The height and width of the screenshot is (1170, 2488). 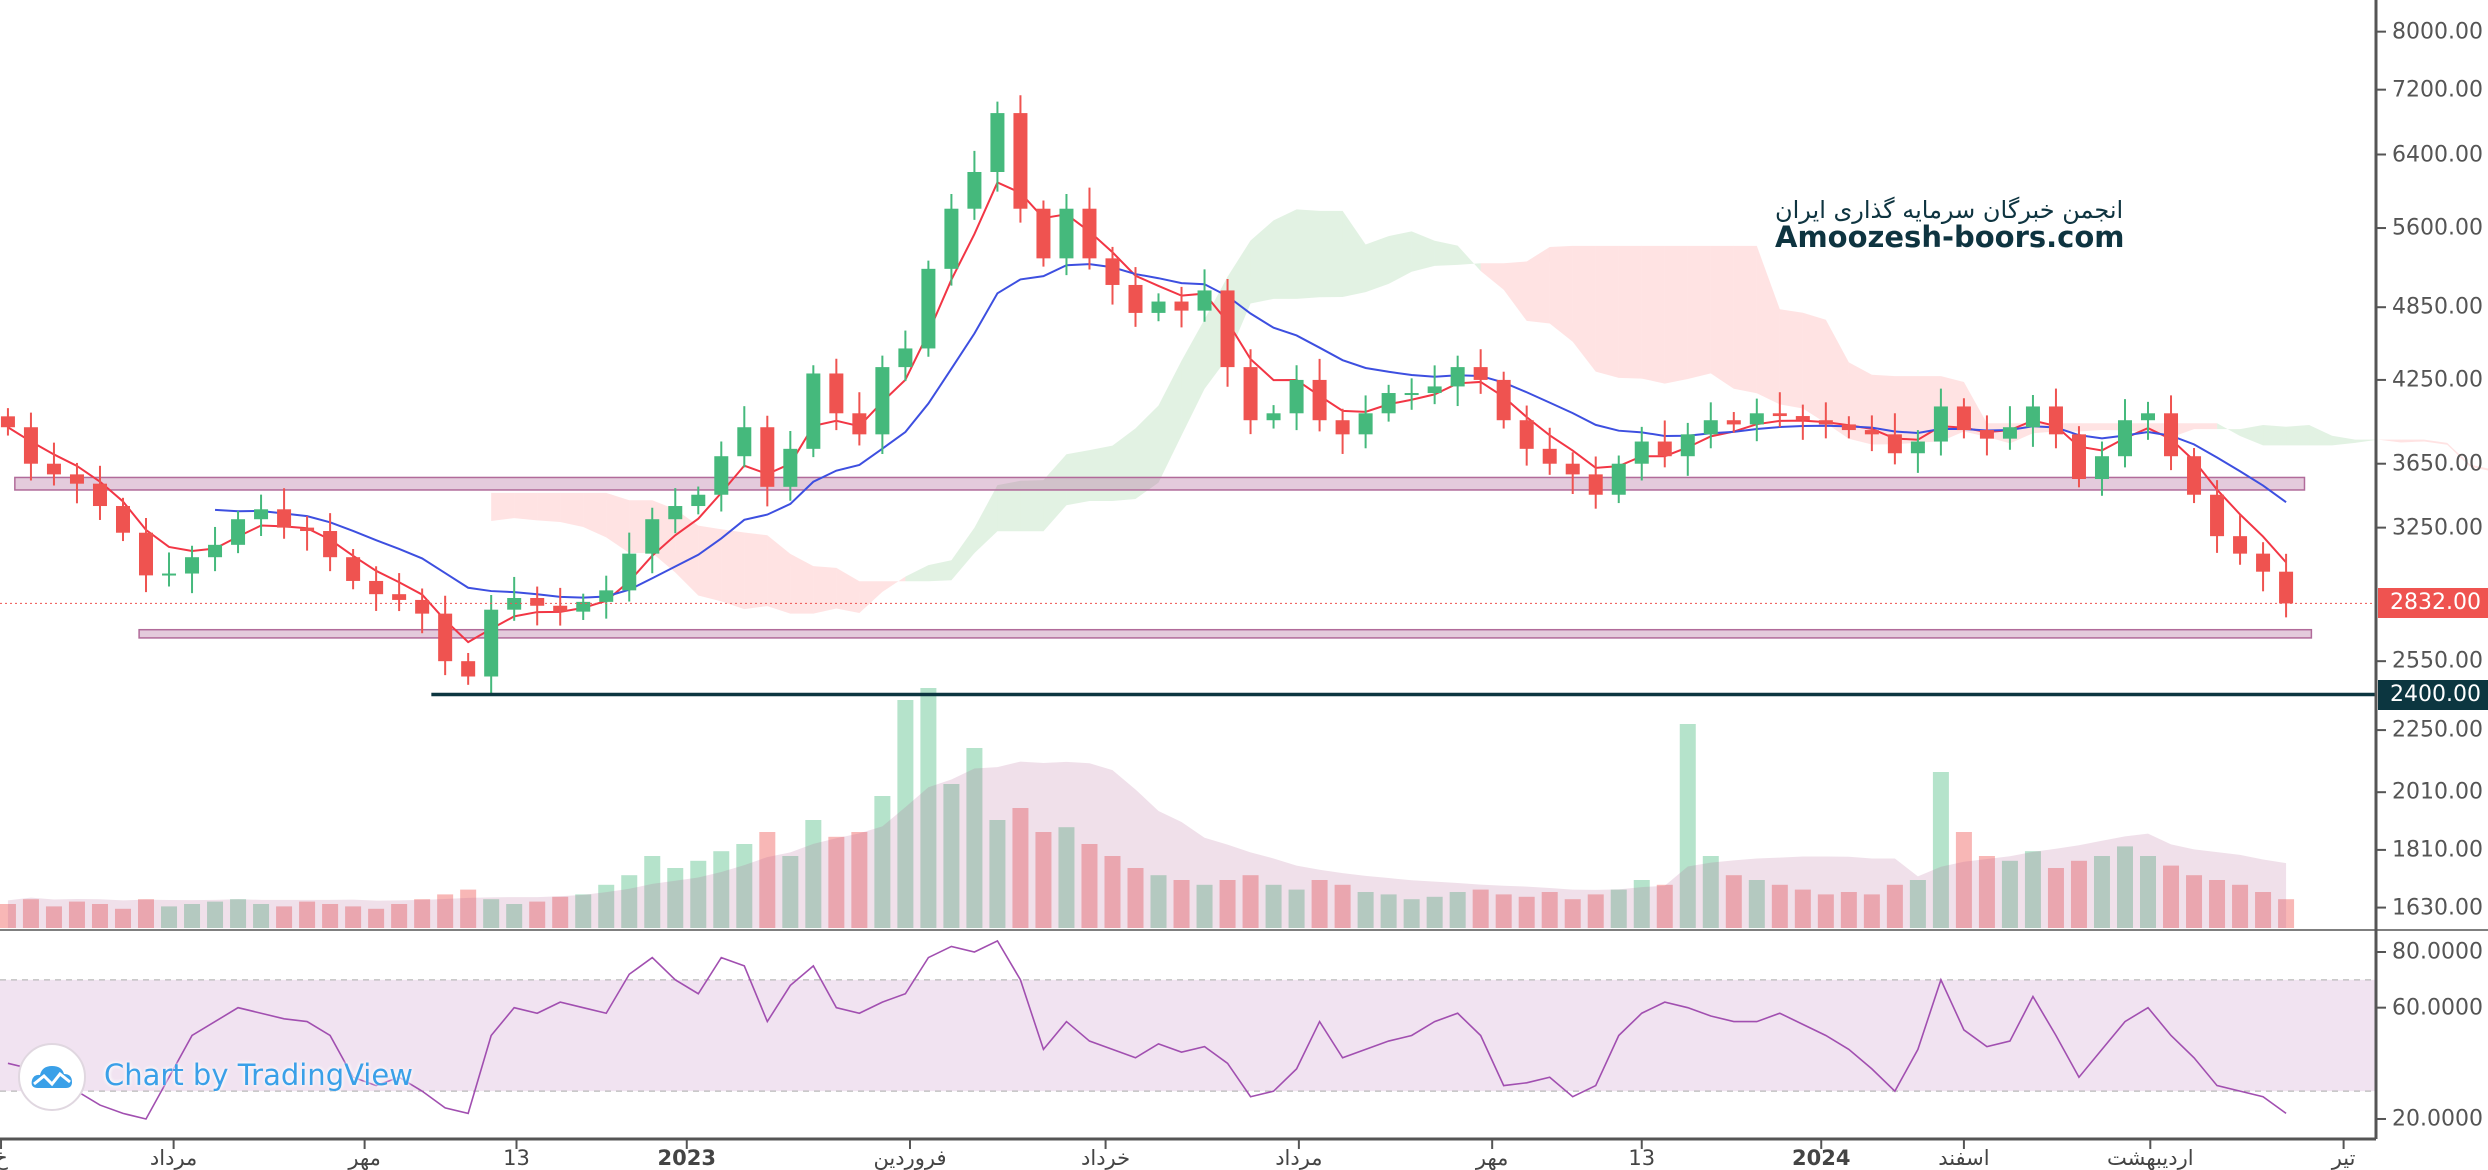 I want to click on price-tick-label: 6400.00, so click(x=2437, y=154).